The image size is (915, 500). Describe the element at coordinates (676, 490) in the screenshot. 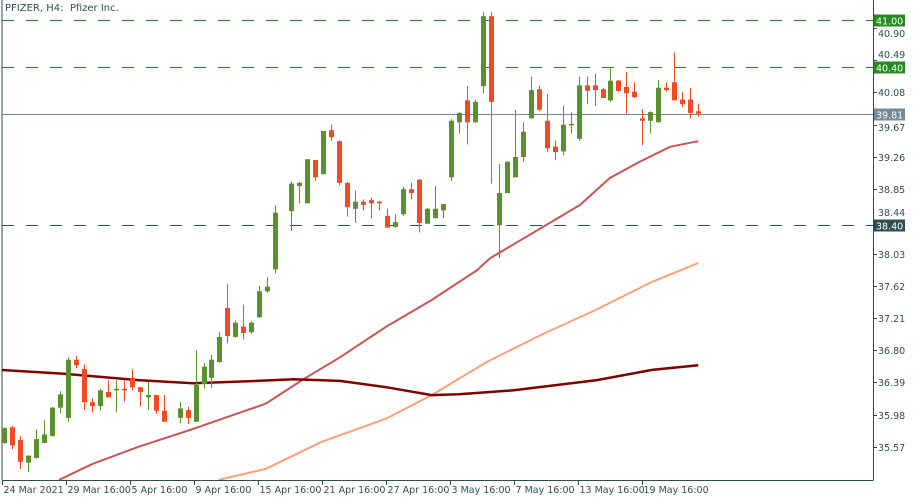

I see `x-tick-label: 19 May 16:00` at that location.